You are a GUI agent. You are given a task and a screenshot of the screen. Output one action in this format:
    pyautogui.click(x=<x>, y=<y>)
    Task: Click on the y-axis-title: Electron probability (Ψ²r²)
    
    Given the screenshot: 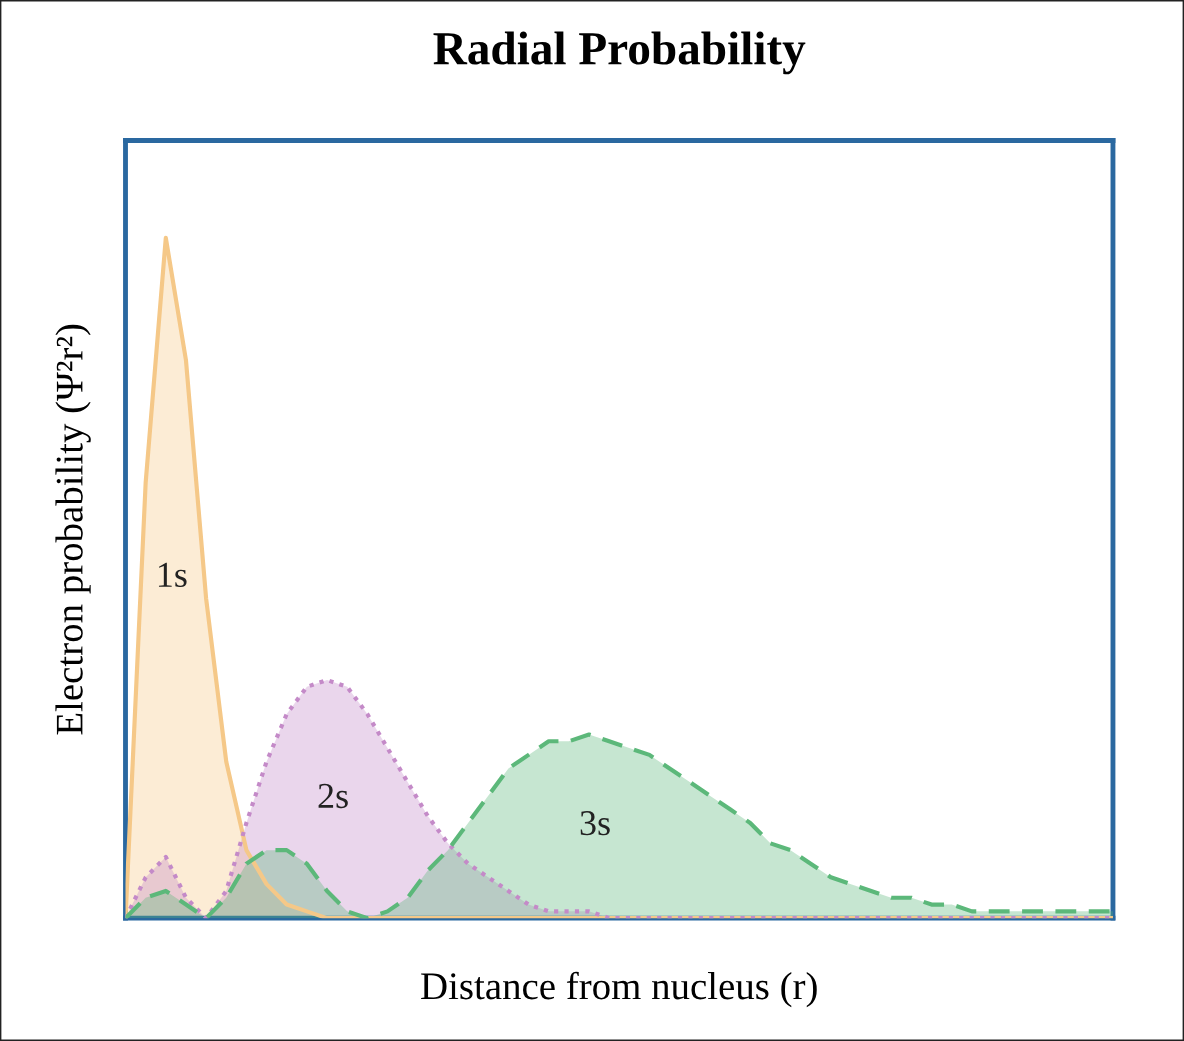 What is the action you would take?
    pyautogui.click(x=73, y=529)
    